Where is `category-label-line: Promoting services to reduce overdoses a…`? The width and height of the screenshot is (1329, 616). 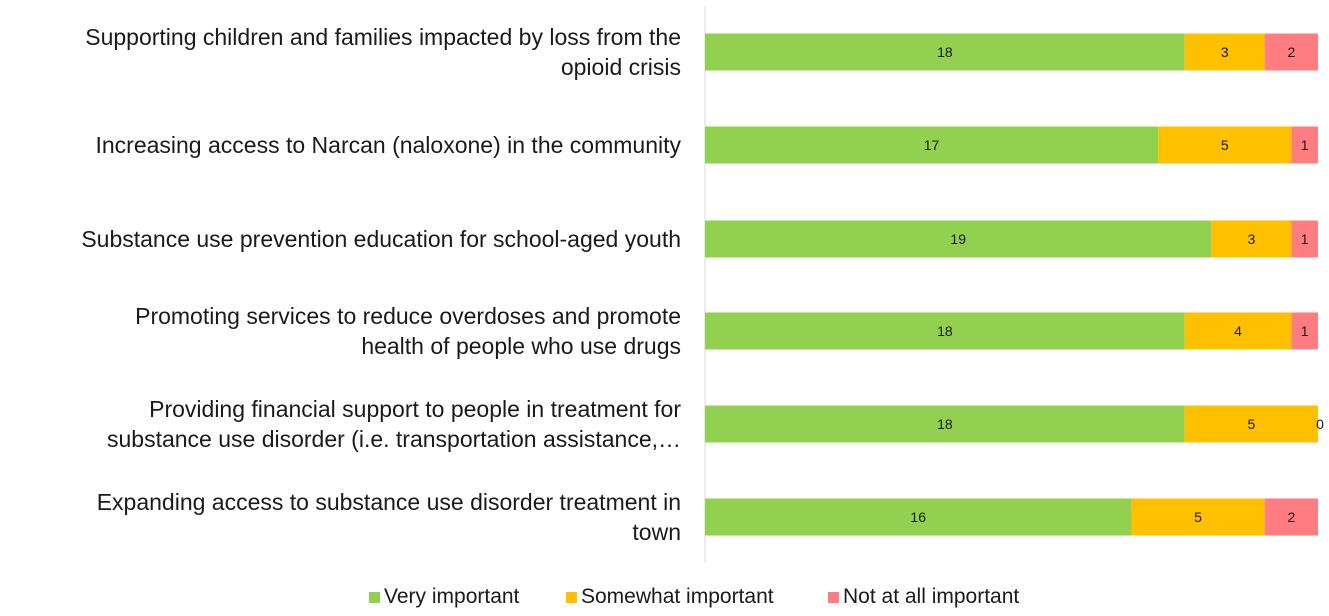 category-label-line: Promoting services to reduce overdoses a… is located at coordinates (408, 316).